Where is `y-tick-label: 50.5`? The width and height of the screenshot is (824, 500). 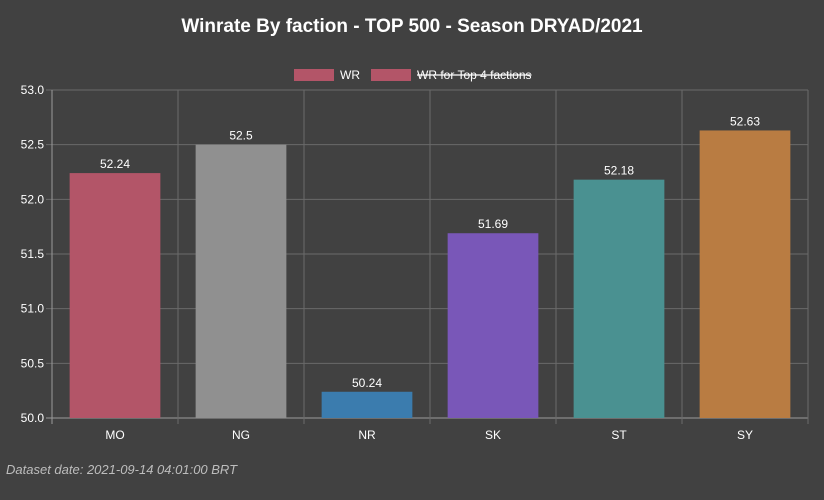
y-tick-label: 50.5 is located at coordinates (33, 363).